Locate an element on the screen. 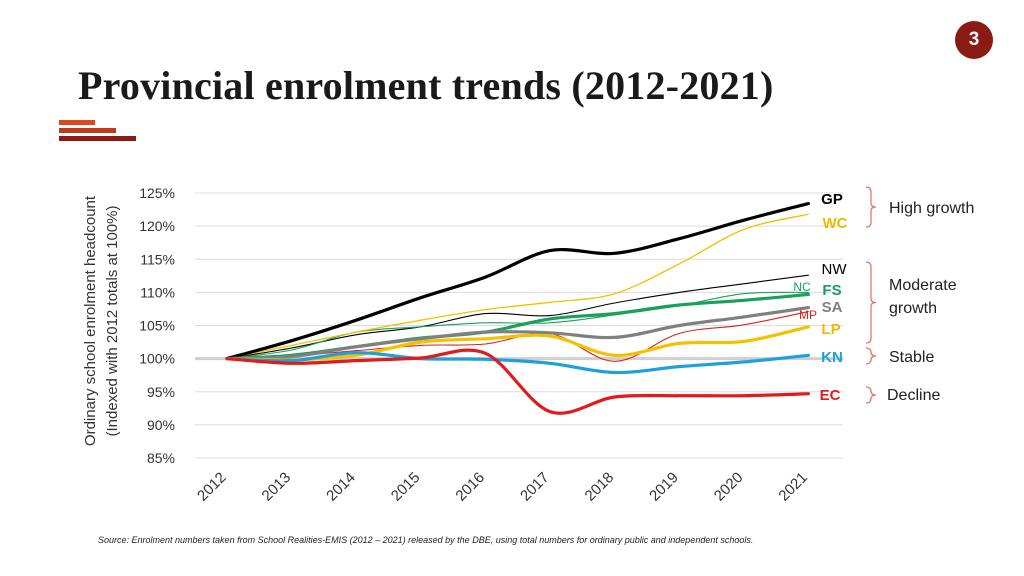 Image resolution: width=1024 pixels, height=576 pixels. series-label-sa: SA is located at coordinates (832, 307).